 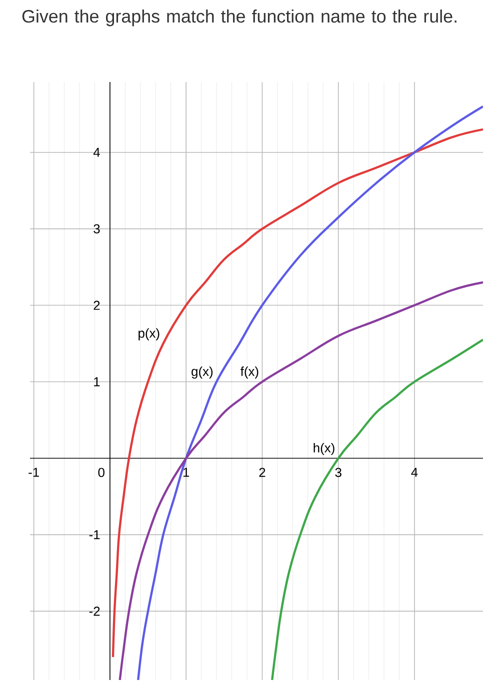 I want to click on y-tick-label: 1, so click(x=97, y=381).